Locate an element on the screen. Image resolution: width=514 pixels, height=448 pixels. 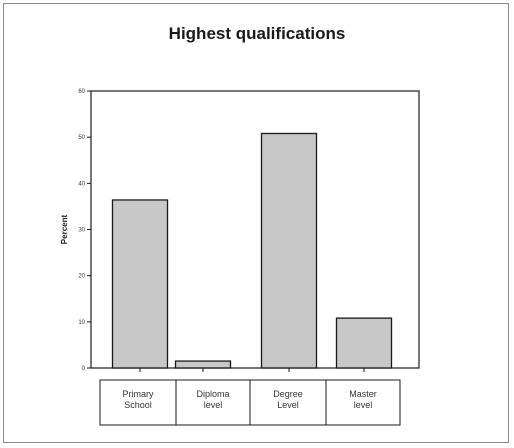
y-tick-label: 10 is located at coordinates (81, 323).